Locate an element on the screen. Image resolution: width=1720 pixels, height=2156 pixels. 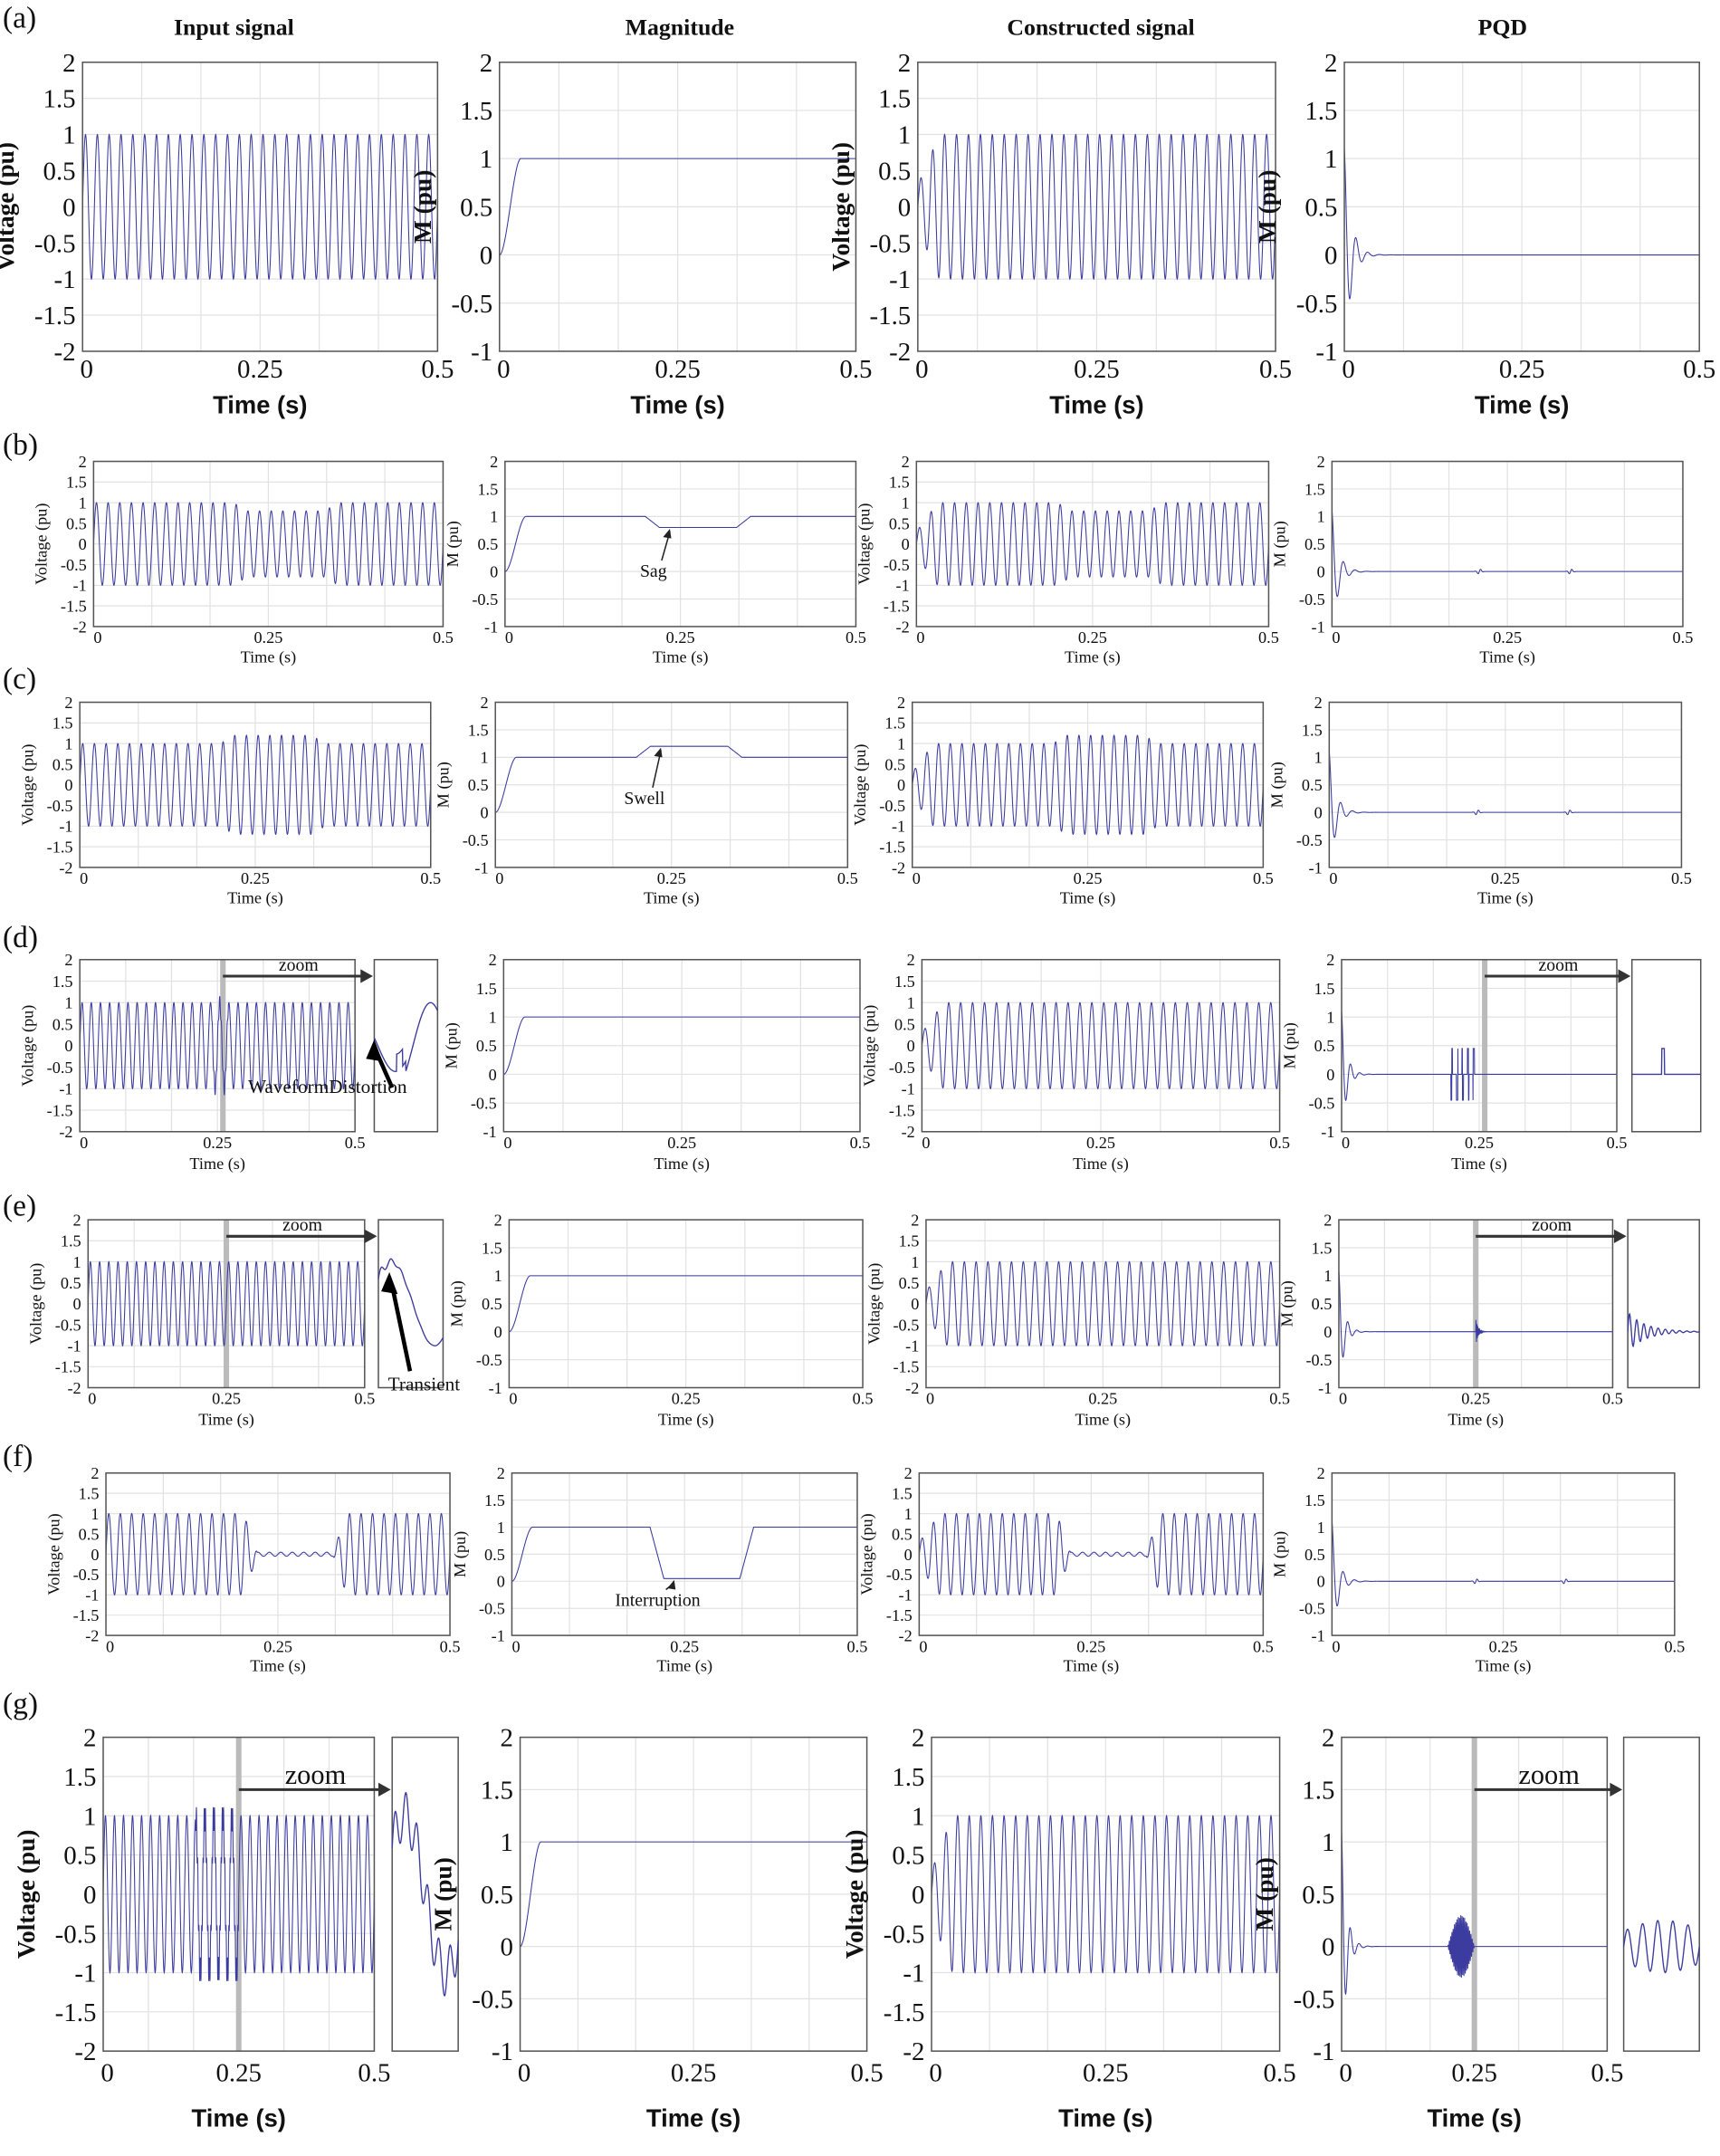
panel-label: (a) is located at coordinates (19, 18).